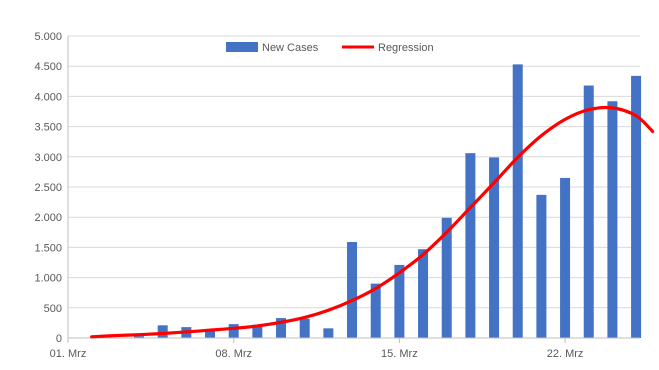  Describe the element at coordinates (48, 158) in the screenshot. I see `y-tick-label: 3.000` at that location.